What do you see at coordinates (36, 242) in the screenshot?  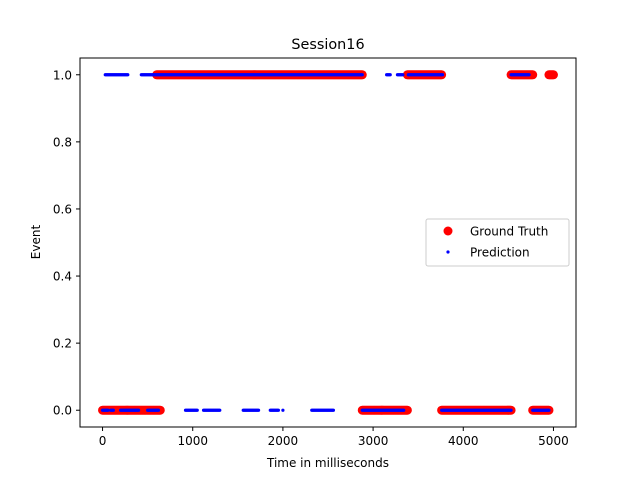 I see `y-axis-label: Event` at bounding box center [36, 242].